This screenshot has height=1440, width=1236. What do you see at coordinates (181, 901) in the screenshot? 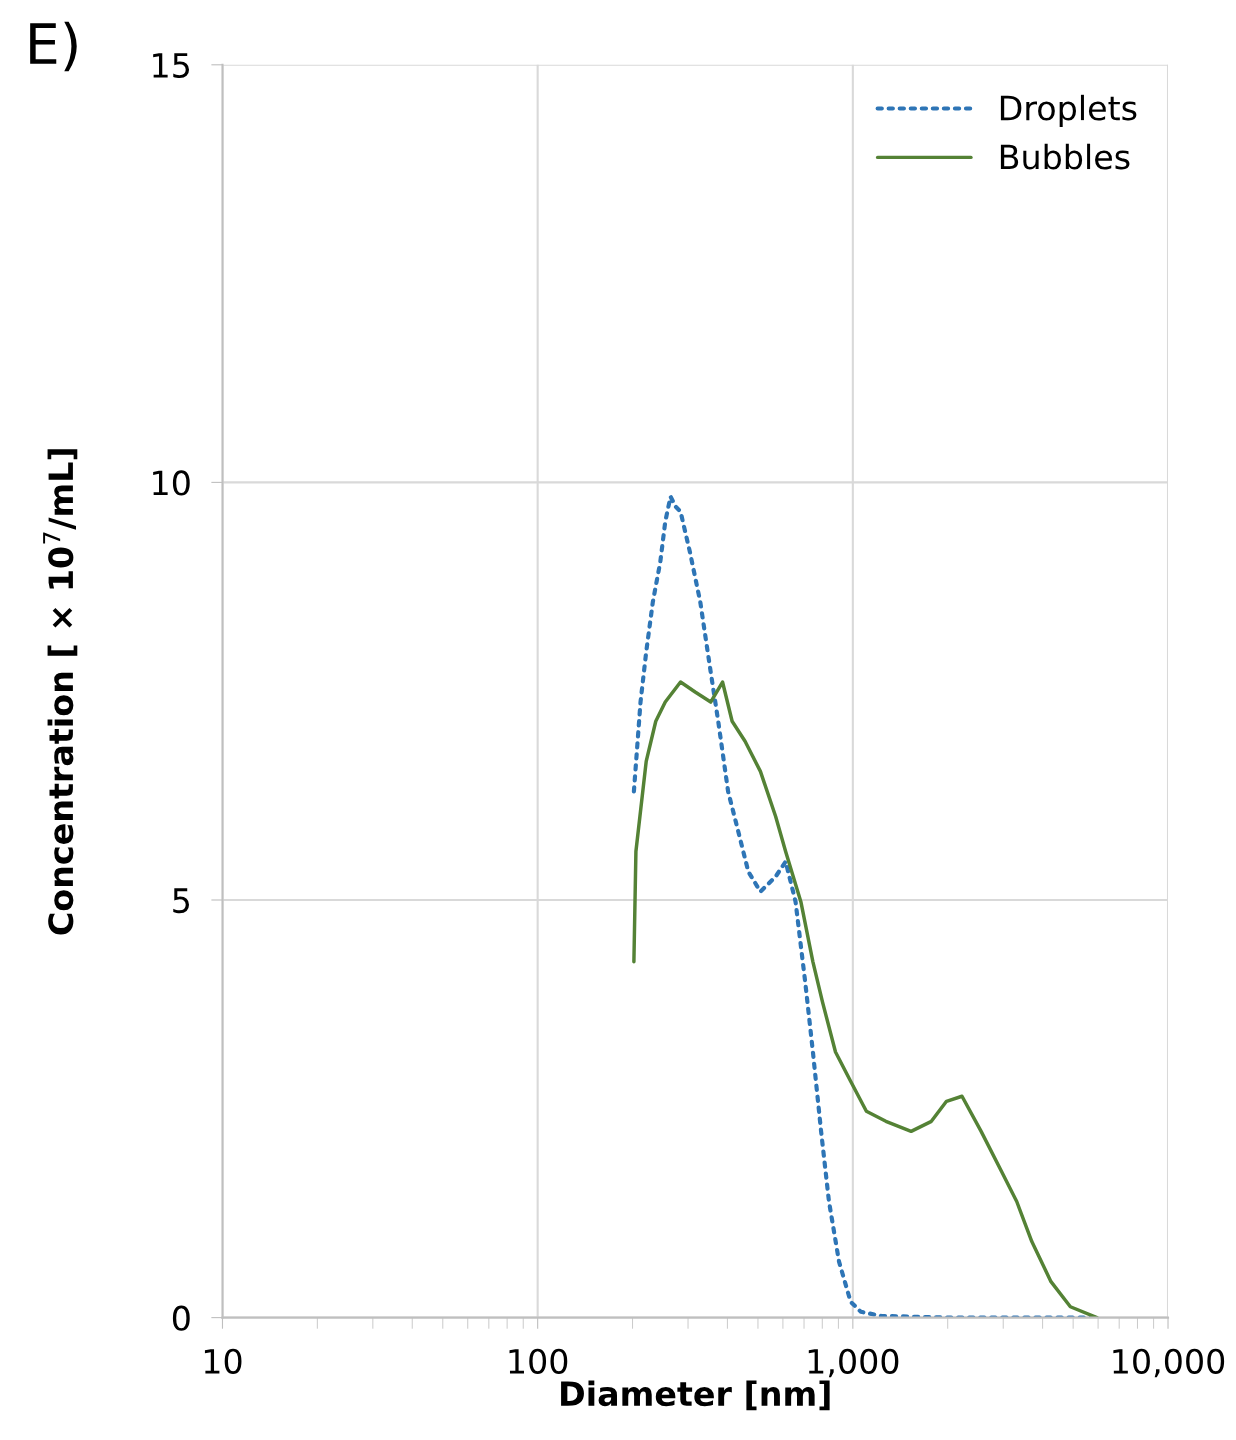
I see `y-tick-label: 5` at bounding box center [181, 901].